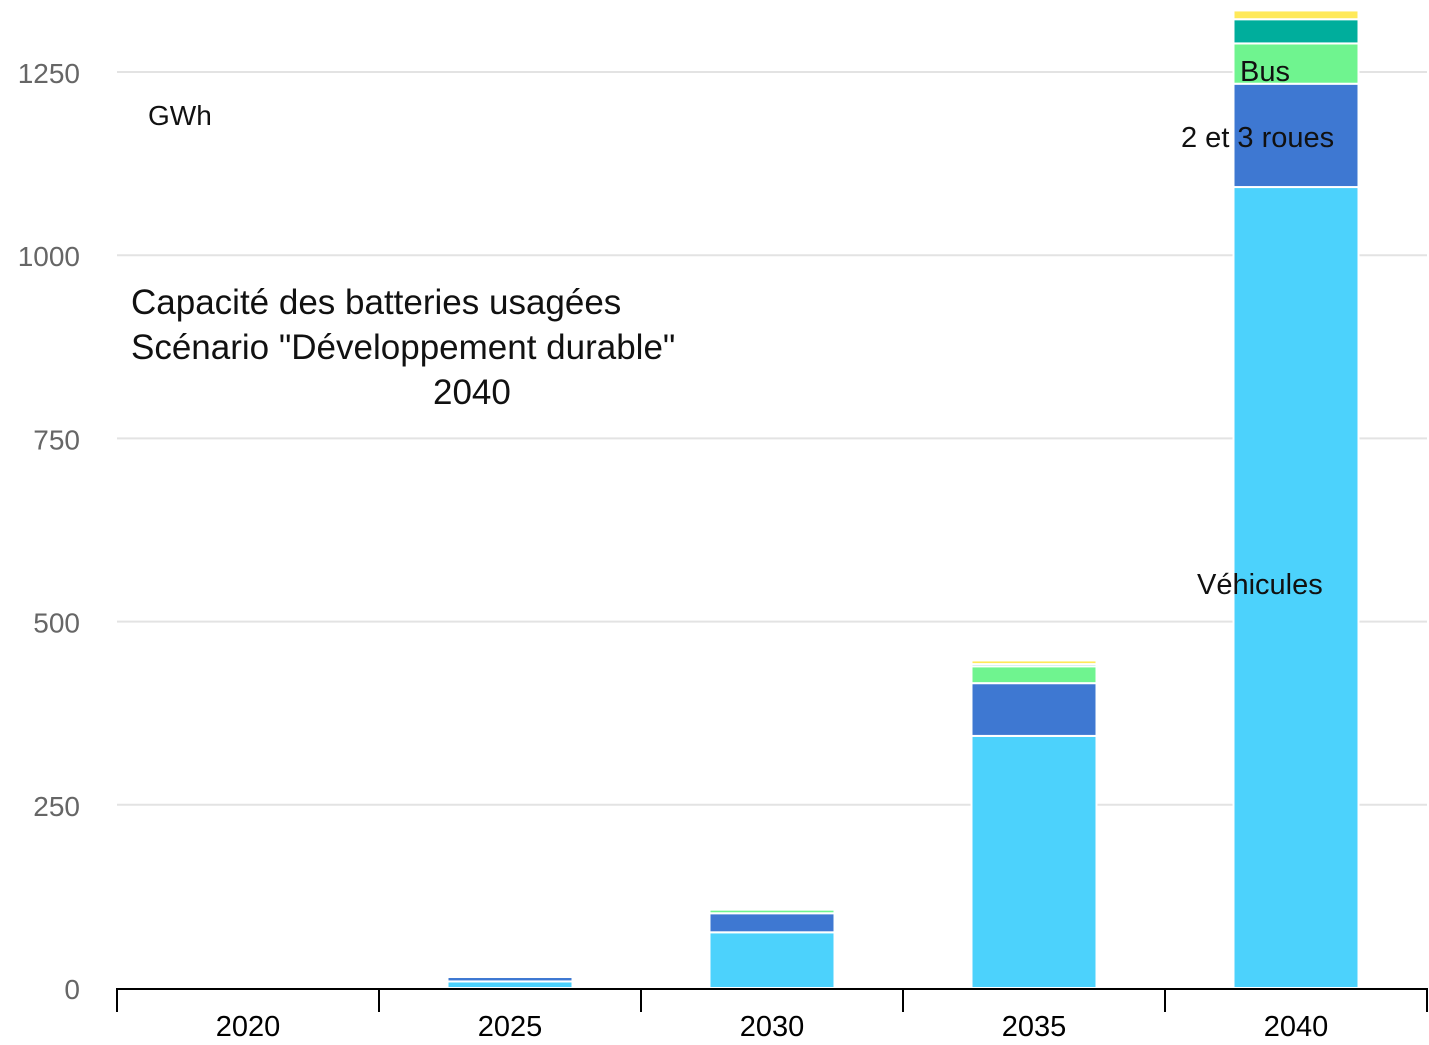 This screenshot has width=1429, height=1045. What do you see at coordinates (510, 982) in the screenshot?
I see `bar-stack-2025` at bounding box center [510, 982].